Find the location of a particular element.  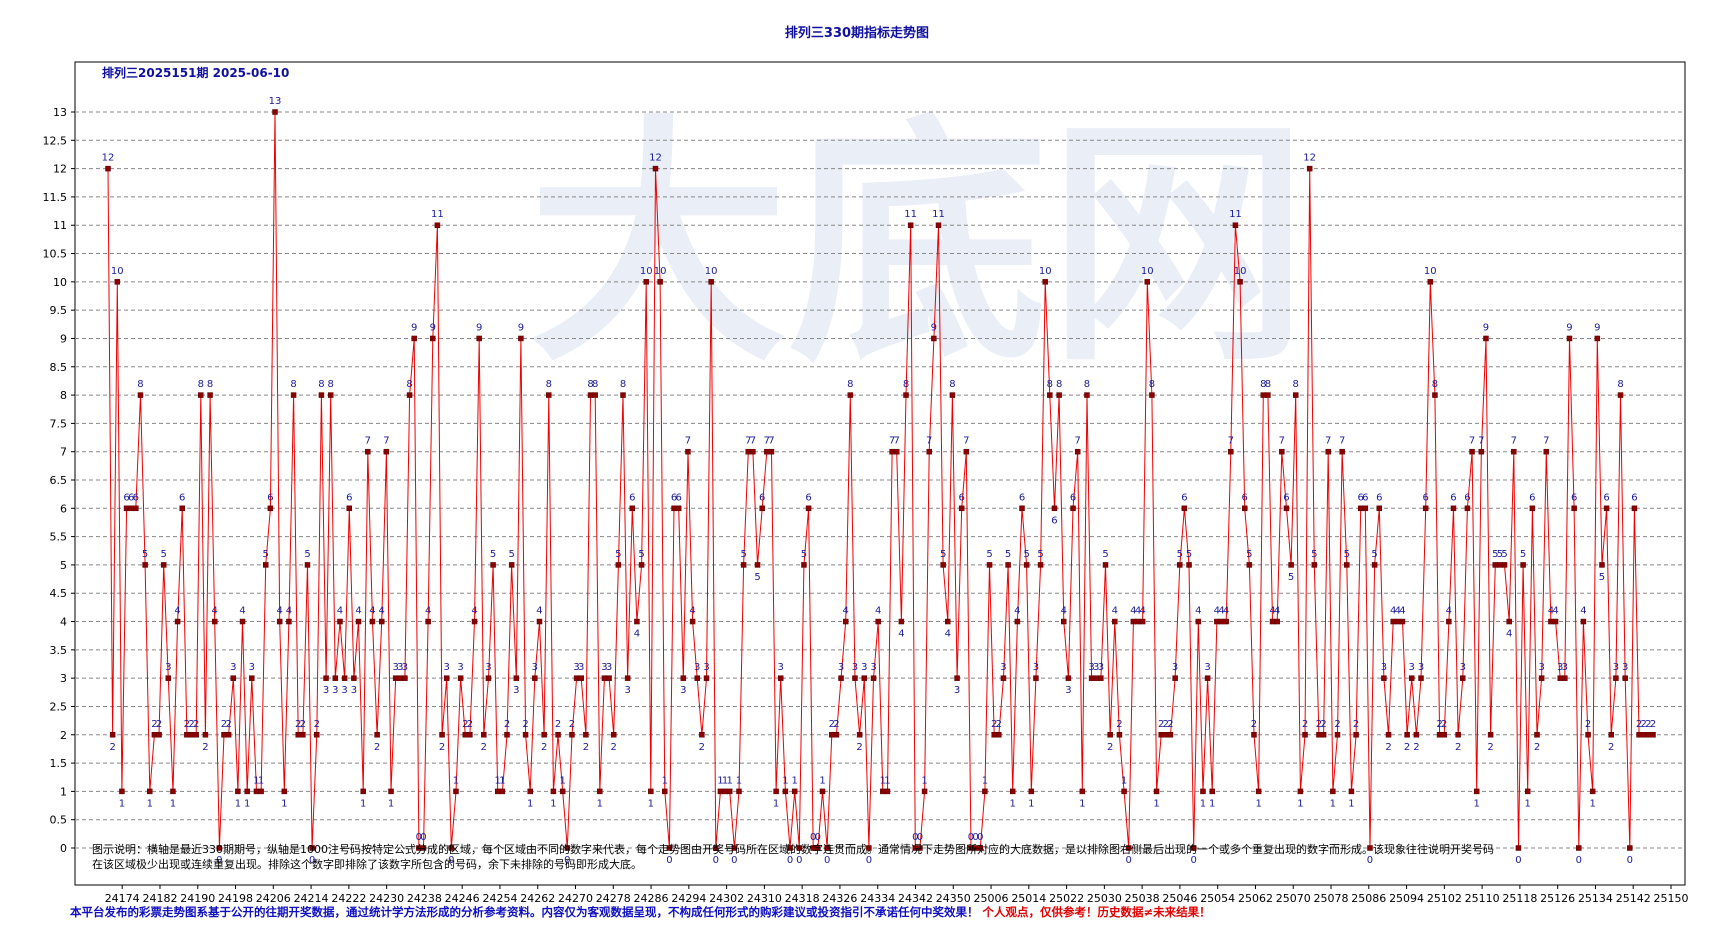

y-tick-label: 8 is located at coordinates (63, 395).